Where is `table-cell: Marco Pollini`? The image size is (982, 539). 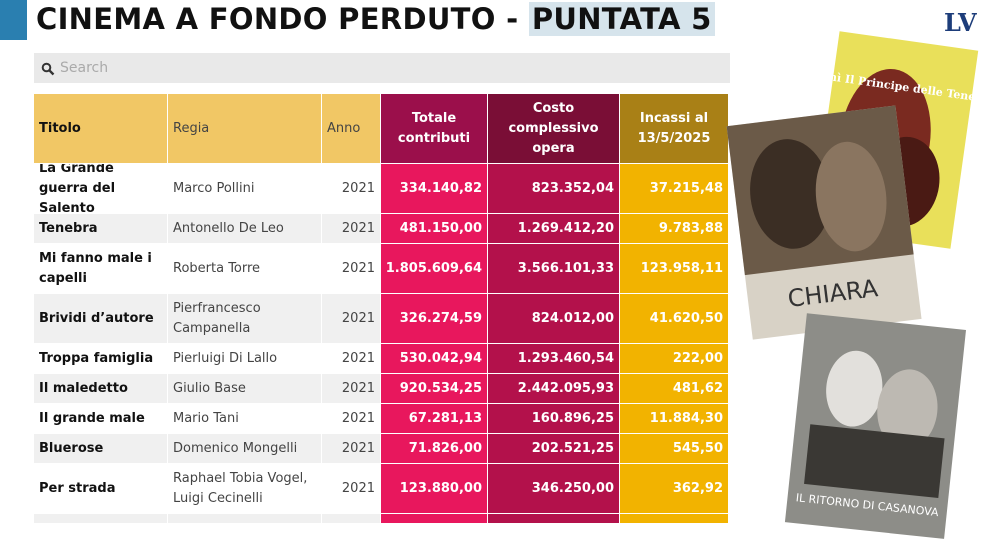
table-cell: Marco Pollini is located at coordinates (245, 189).